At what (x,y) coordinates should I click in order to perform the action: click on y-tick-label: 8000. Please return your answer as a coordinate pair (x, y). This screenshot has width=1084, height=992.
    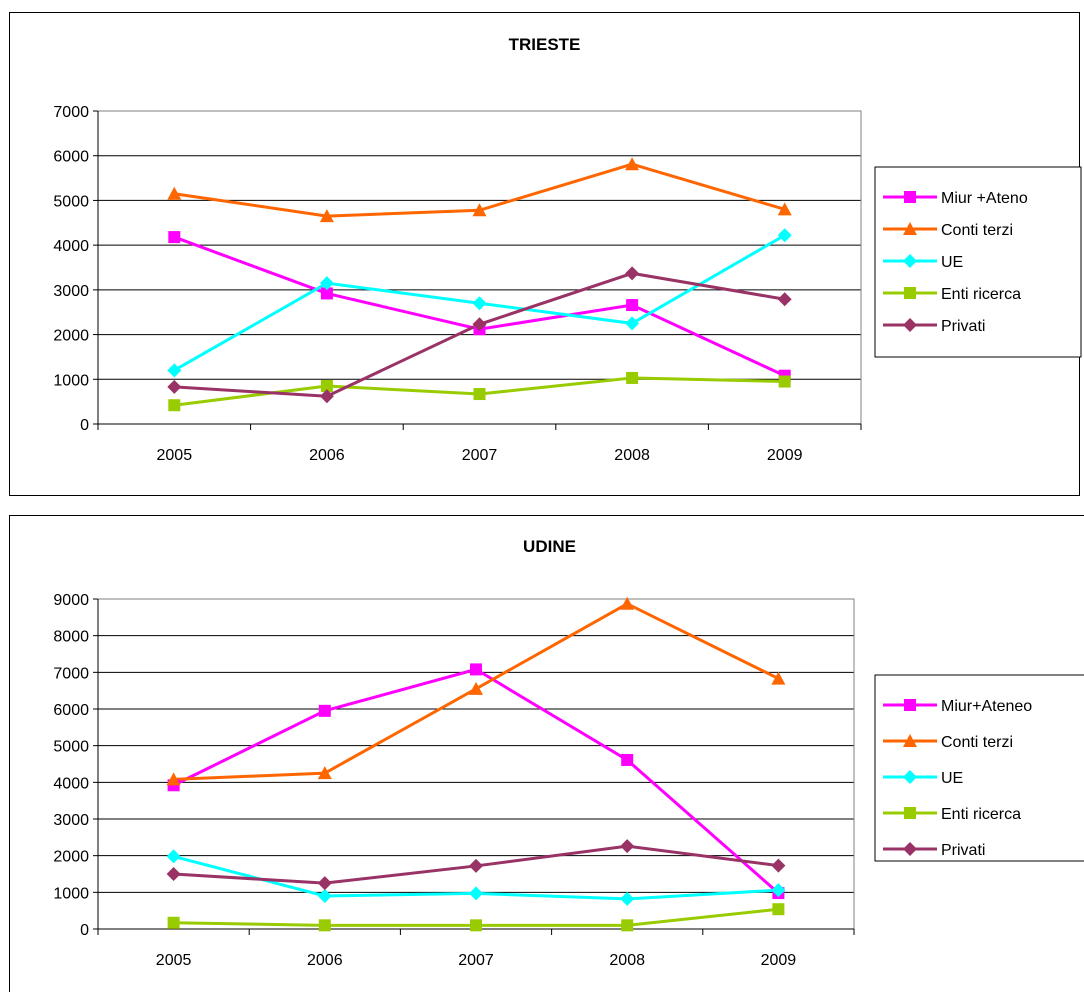
    Looking at the image, I should click on (71, 637).